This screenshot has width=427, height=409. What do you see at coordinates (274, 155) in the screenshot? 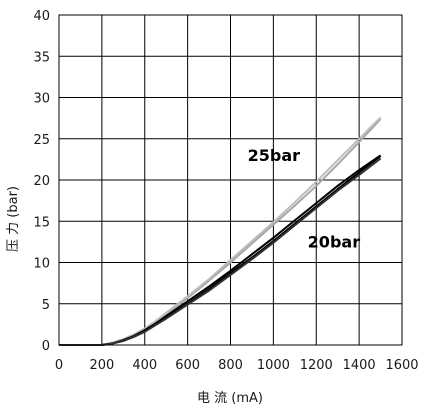
I see `annotation-label: 25bar` at bounding box center [274, 155].